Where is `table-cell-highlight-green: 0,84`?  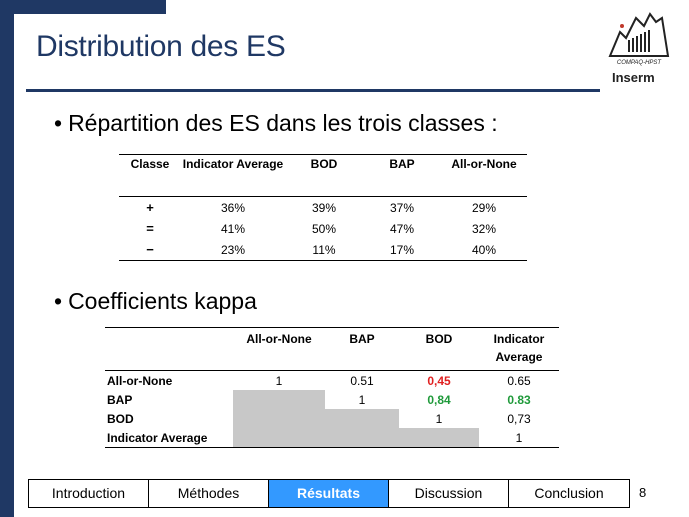 table-cell-highlight-green: 0,84 is located at coordinates (439, 399).